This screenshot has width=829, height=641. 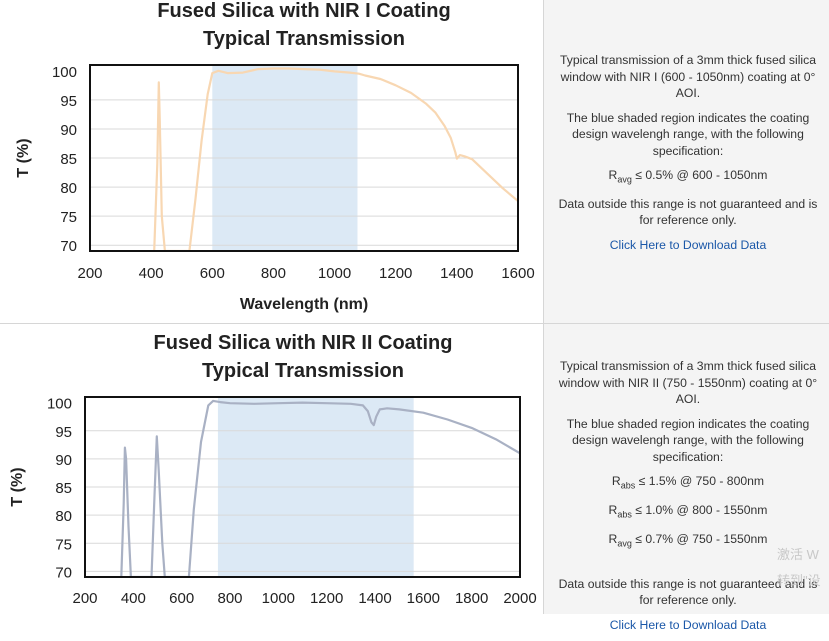 What do you see at coordinates (303, 343) in the screenshot?
I see `chart-title: Fused Silica with NIR II Coating` at bounding box center [303, 343].